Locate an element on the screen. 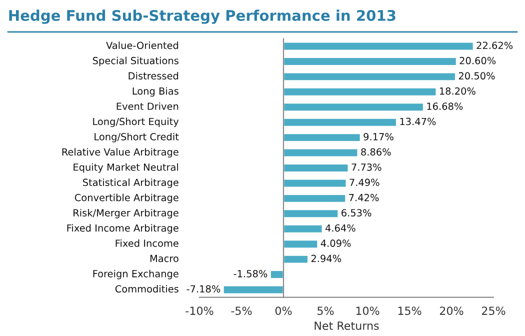 This screenshot has width=525, height=336. y-tick-label: Event Driven is located at coordinates (147, 106).